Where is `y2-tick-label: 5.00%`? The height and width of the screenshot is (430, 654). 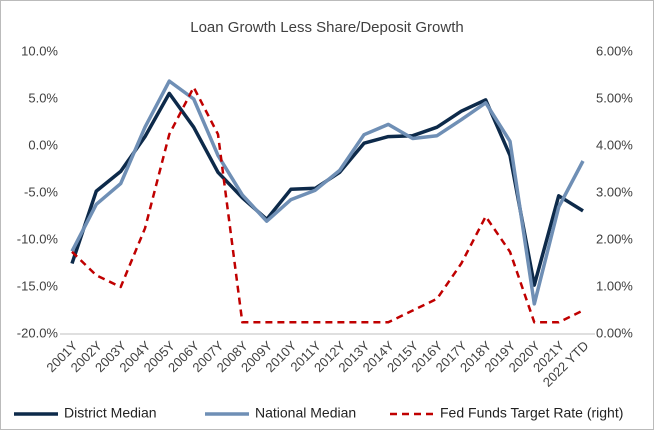
y2-tick-label: 5.00% is located at coordinates (614, 97).